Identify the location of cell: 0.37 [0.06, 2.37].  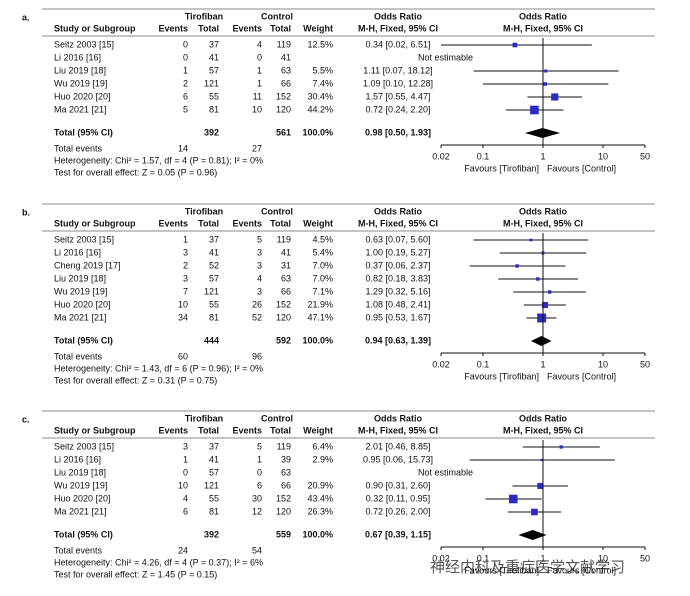
(397, 265).